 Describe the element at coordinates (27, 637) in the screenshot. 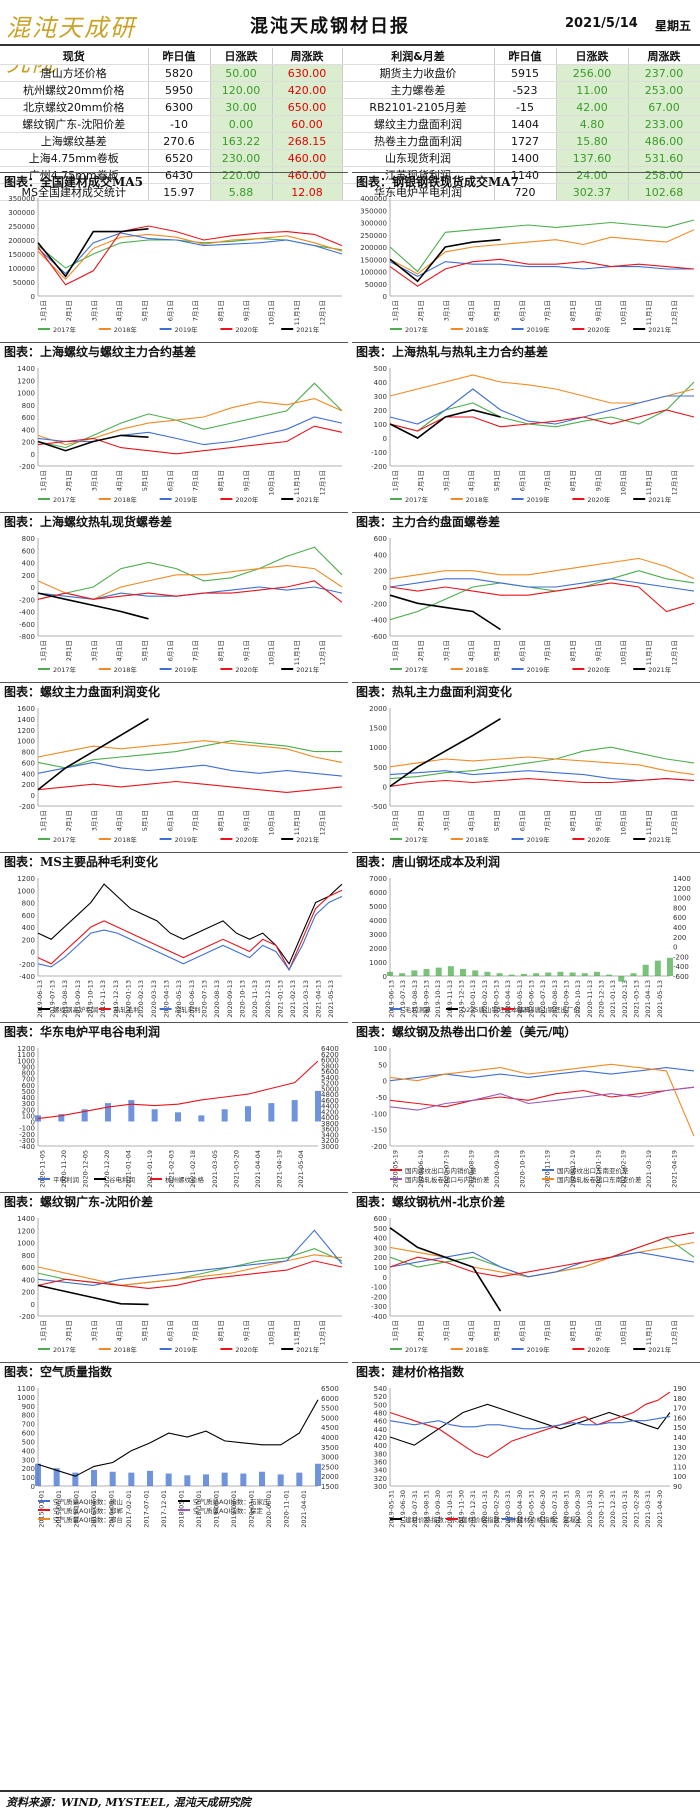

I see `y-tick-label: -800` at that location.